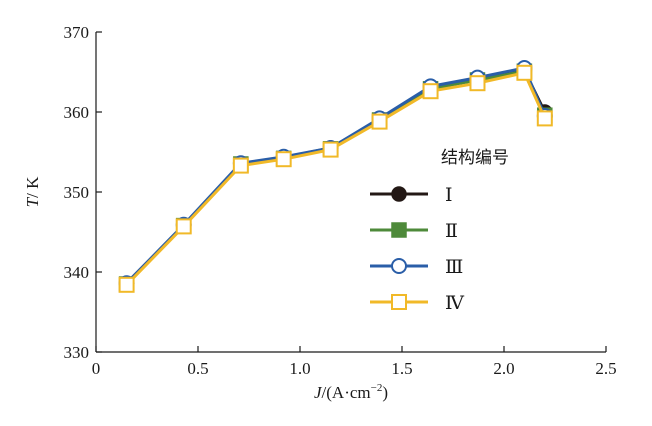 The image size is (652, 426). I want to click on legend-label: Ⅱ, so click(451, 231).